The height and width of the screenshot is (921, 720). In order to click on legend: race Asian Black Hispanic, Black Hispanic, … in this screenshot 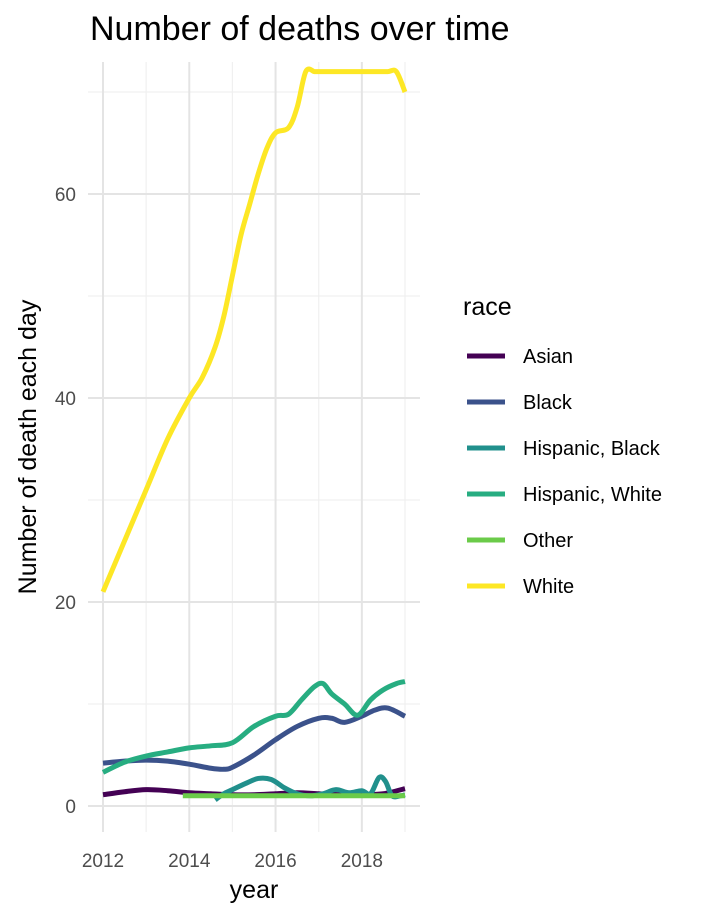, I will do `click(562, 445)`.